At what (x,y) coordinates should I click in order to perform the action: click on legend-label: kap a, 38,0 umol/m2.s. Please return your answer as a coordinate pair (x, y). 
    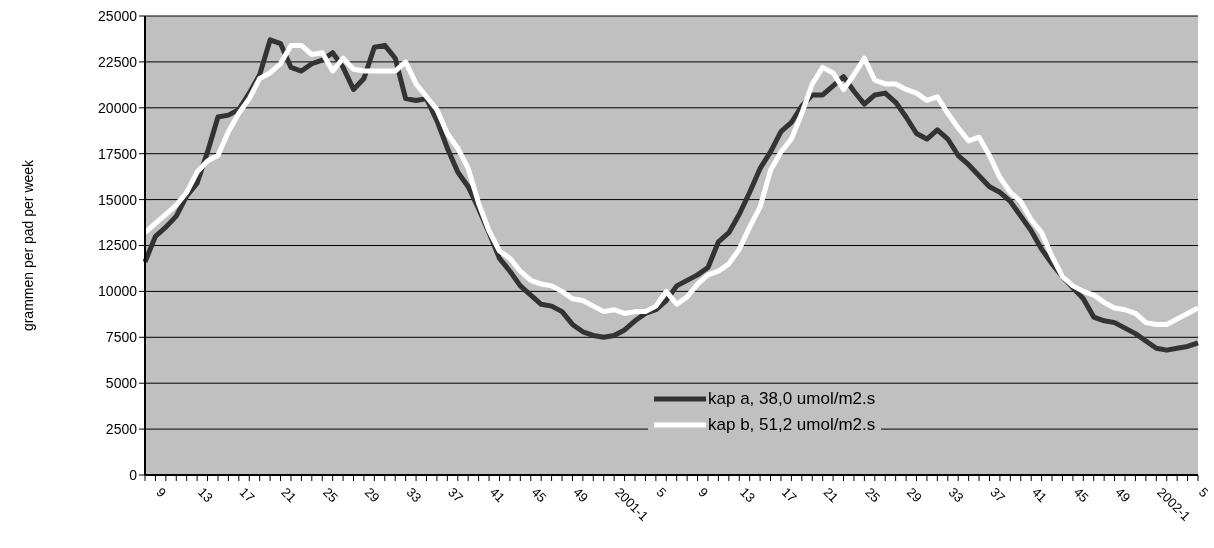
    Looking at the image, I should click on (792, 399).